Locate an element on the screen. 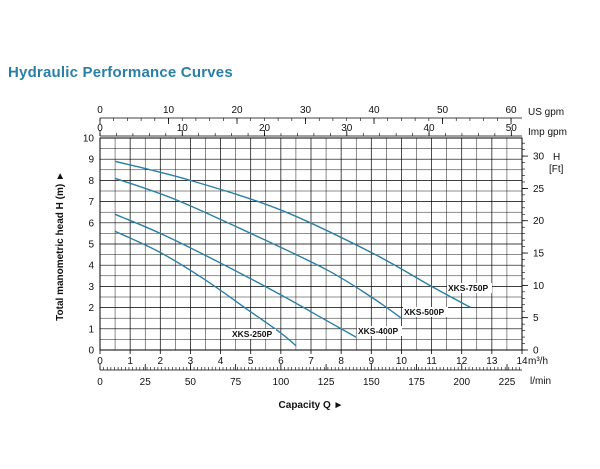 The width and height of the screenshot is (600, 469). us-gpm-axis-tick-label: 30 is located at coordinates (306, 110).